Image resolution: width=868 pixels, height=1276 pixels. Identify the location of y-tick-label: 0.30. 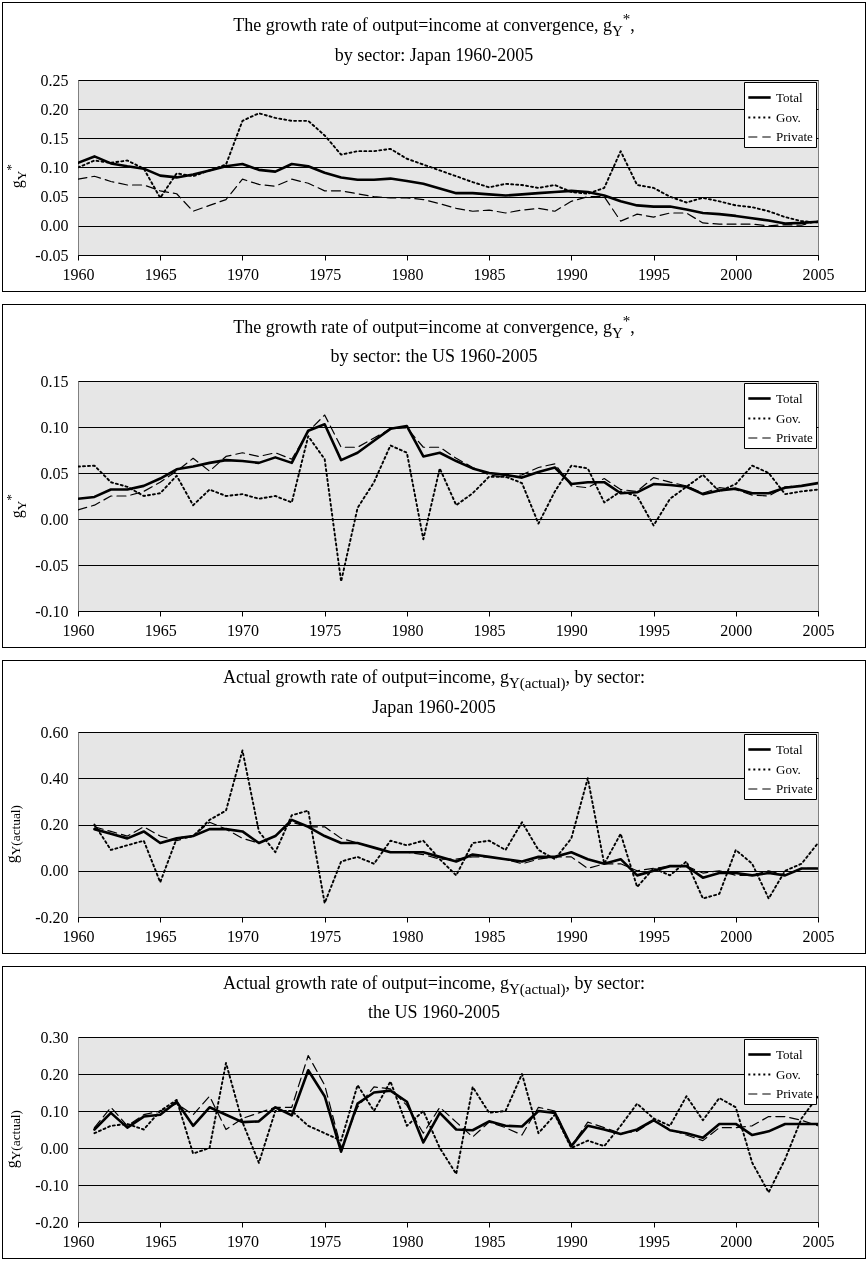
(54, 1037).